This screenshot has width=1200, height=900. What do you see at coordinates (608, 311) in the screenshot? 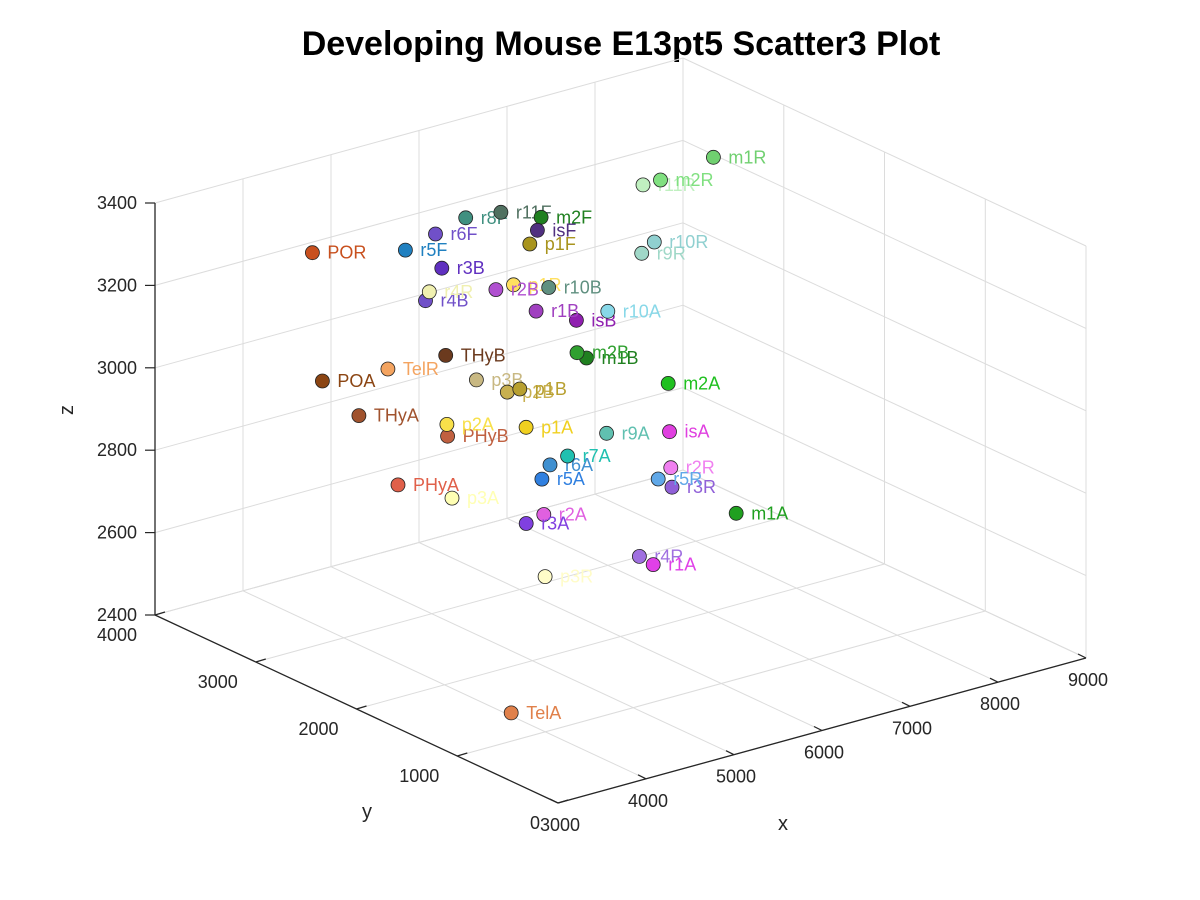
I see `data-point-r10A` at bounding box center [608, 311].